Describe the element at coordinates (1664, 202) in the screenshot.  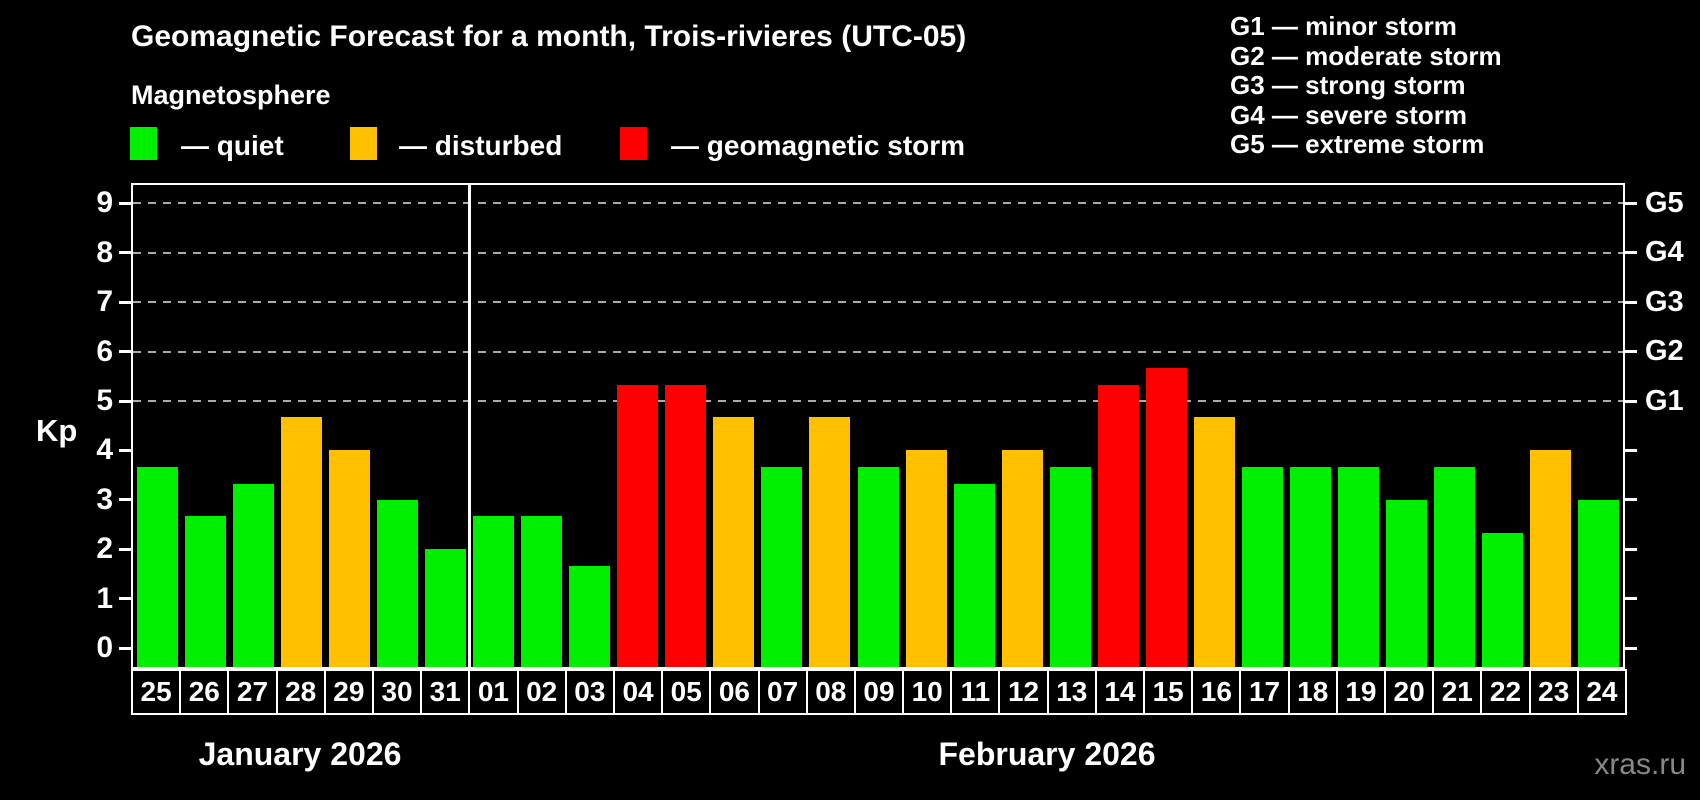
I see `g-scale-label: G5` at that location.